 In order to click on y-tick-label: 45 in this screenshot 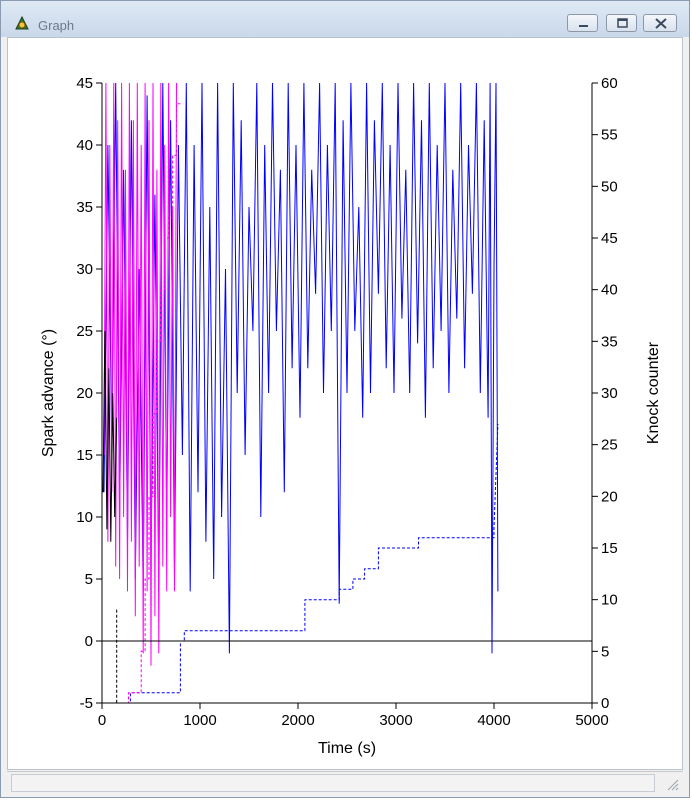, I will do `click(84, 83)`.